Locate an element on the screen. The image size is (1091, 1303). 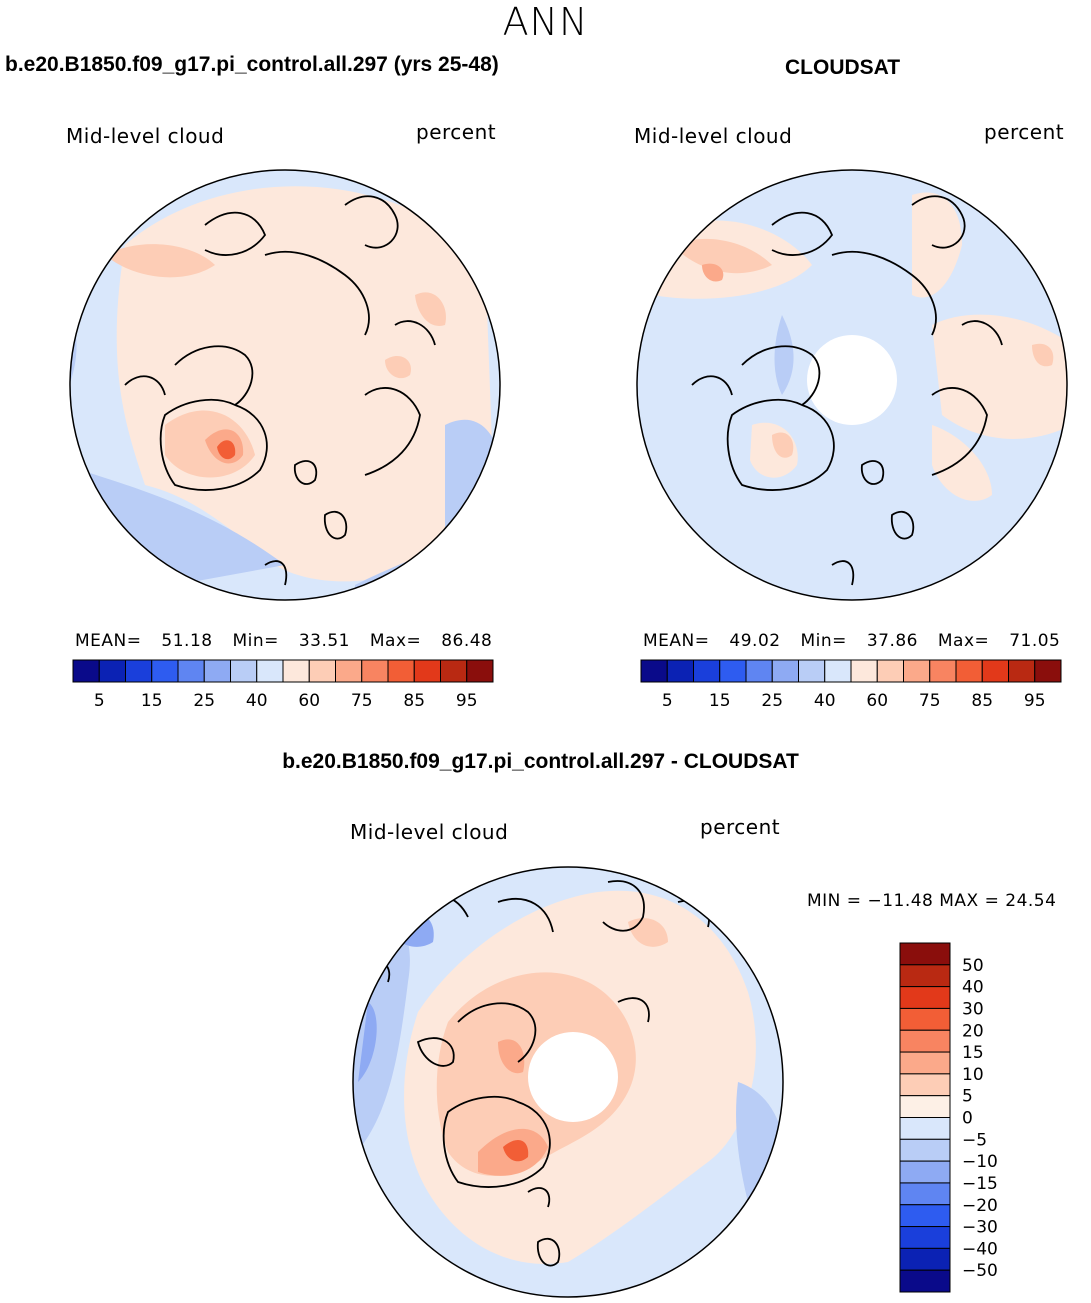
model-colorbar-tick-label: 15 is located at coordinates (152, 701).